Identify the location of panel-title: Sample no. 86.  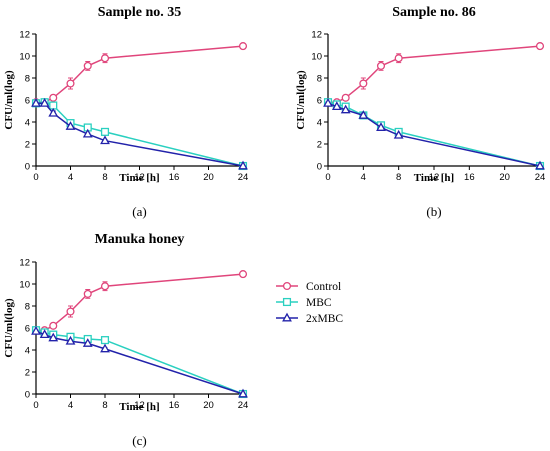
(434, 12).